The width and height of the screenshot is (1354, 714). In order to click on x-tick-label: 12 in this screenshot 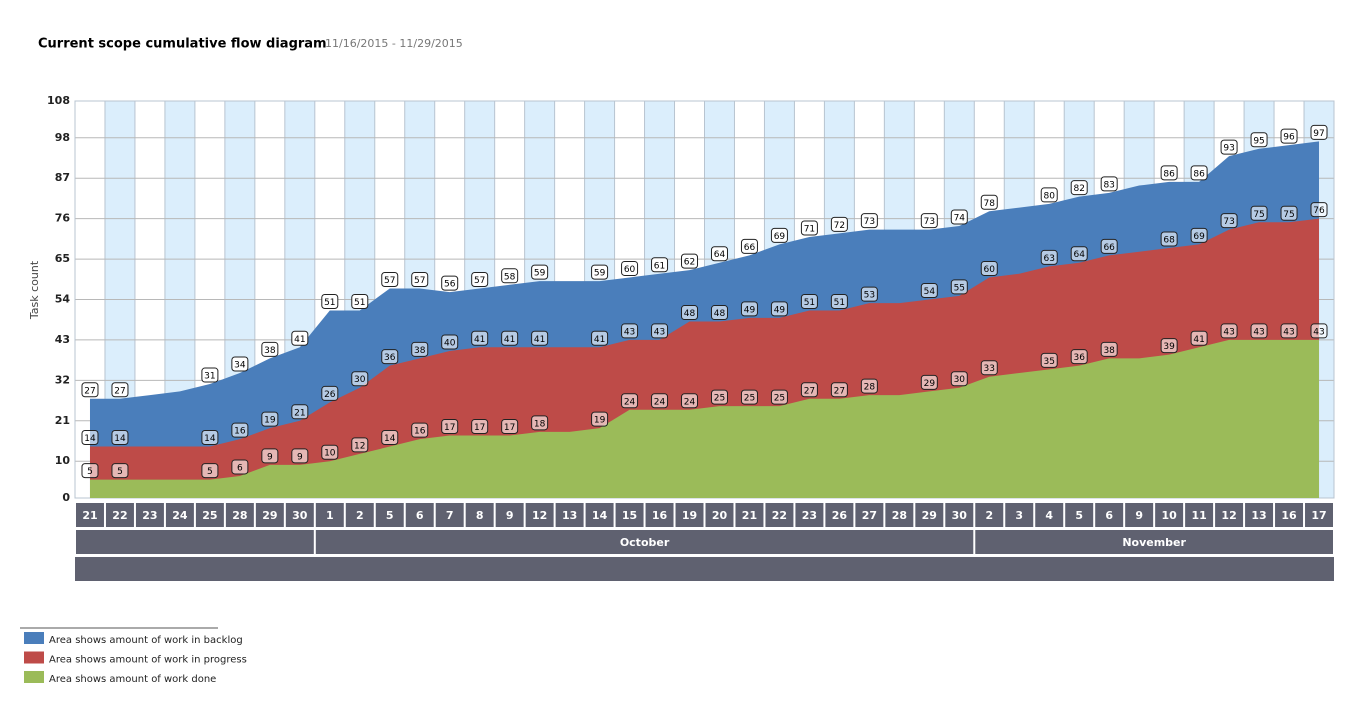, I will do `click(539, 515)`.